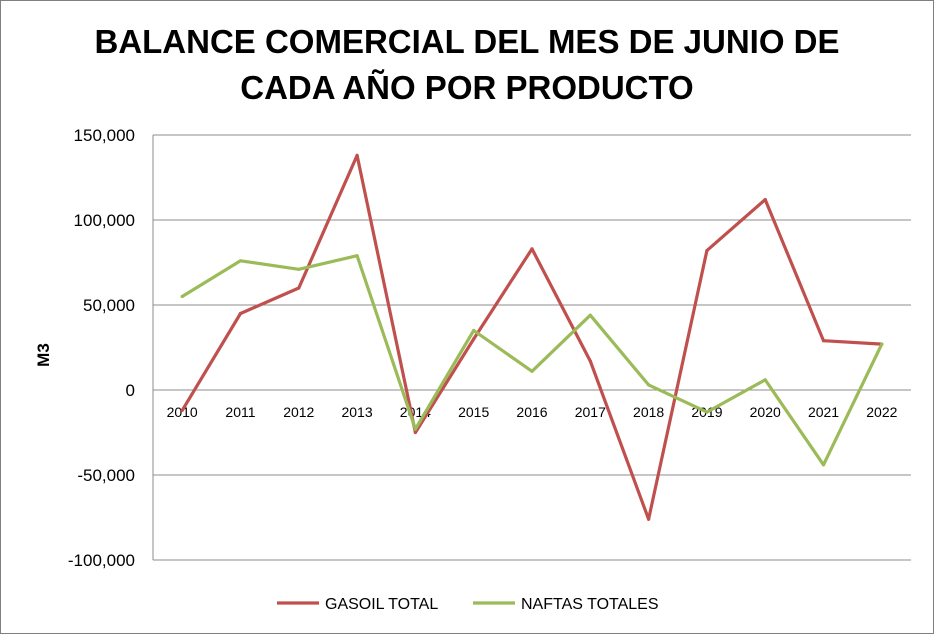 The width and height of the screenshot is (934, 635). I want to click on y-tick-label: 50,000, so click(109, 305).